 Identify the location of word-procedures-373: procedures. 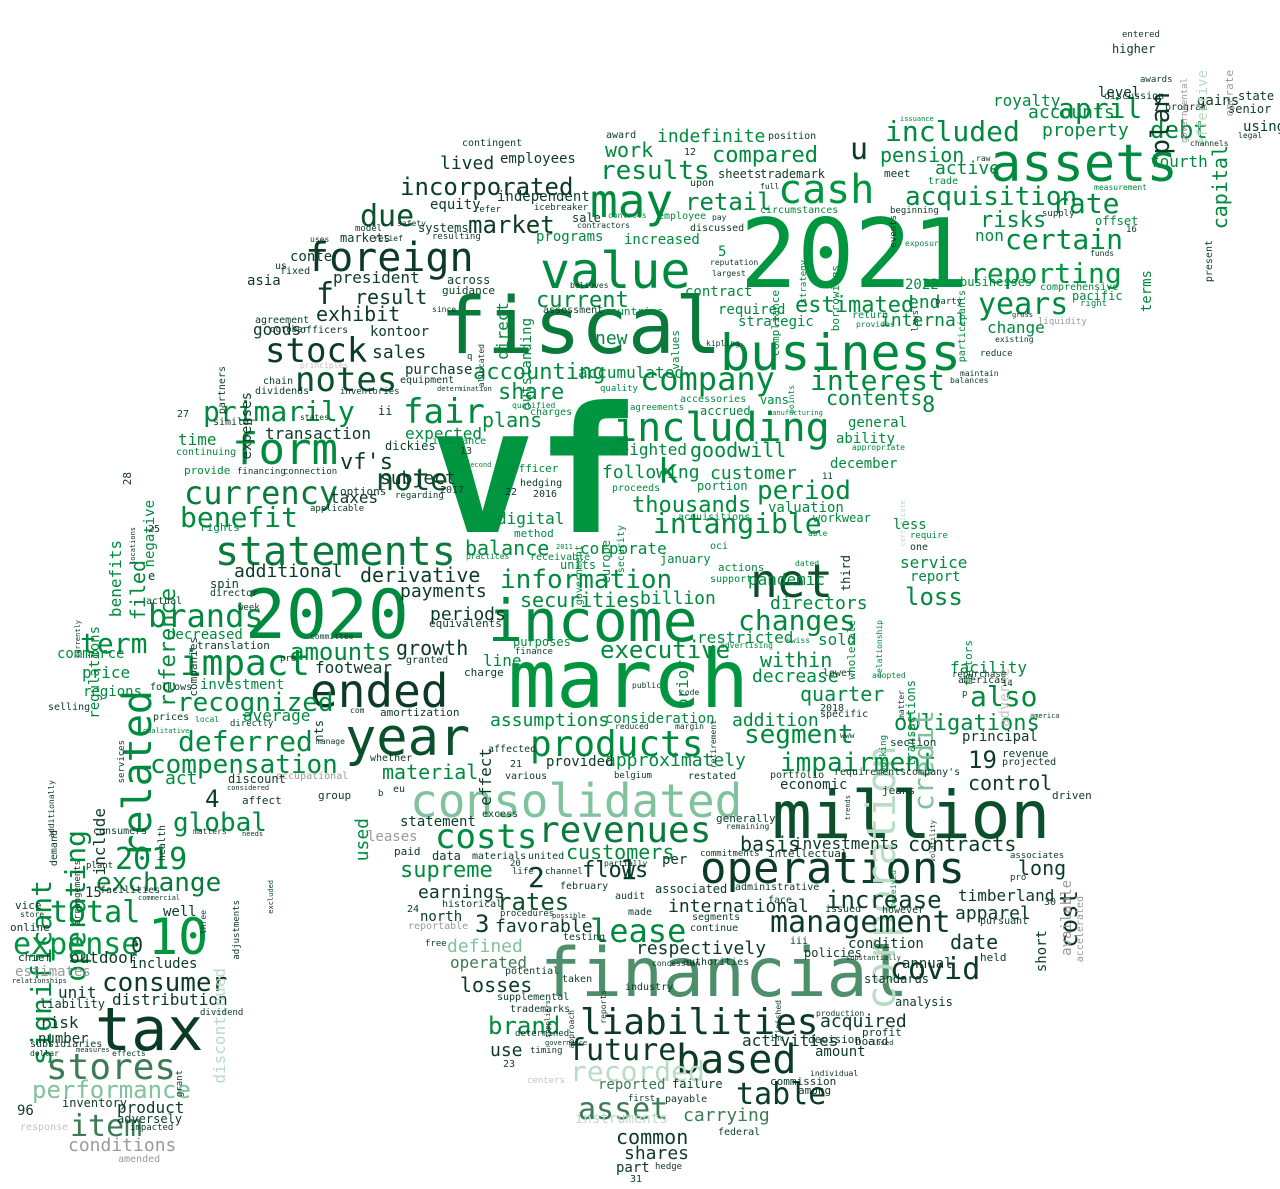
(527, 914).